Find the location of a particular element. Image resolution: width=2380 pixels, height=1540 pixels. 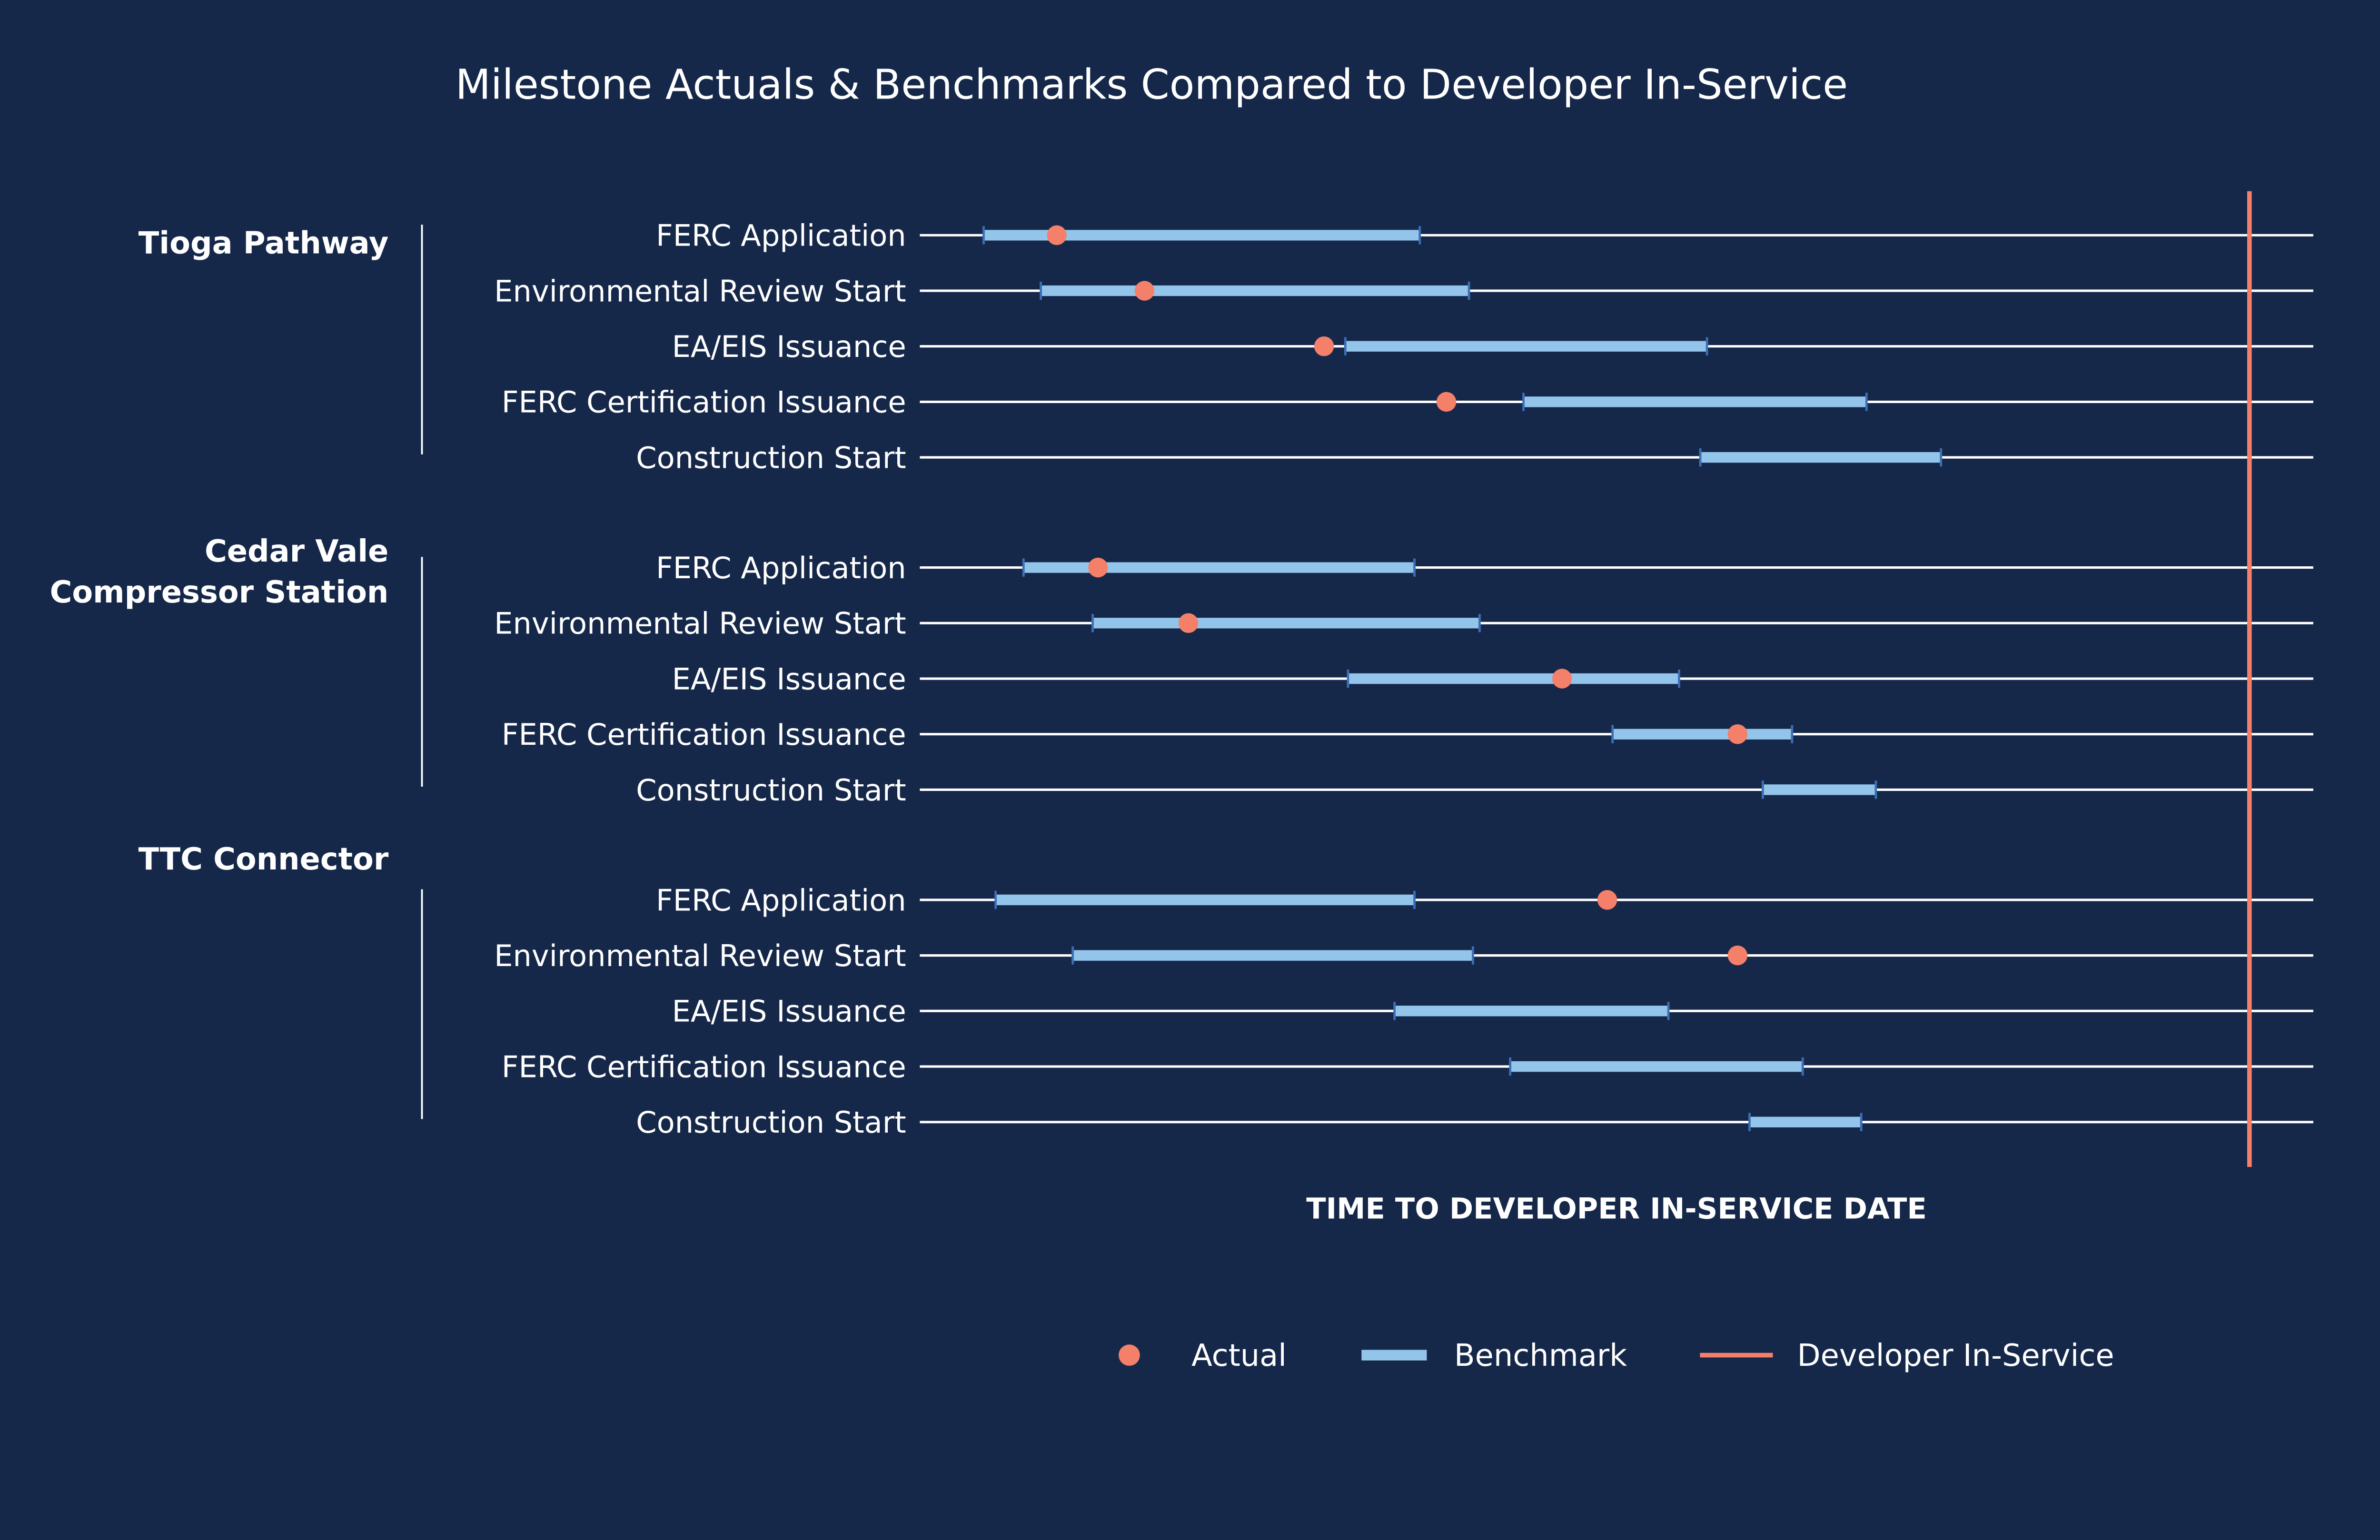

legend-actual-label: Actual is located at coordinates (1239, 1355).